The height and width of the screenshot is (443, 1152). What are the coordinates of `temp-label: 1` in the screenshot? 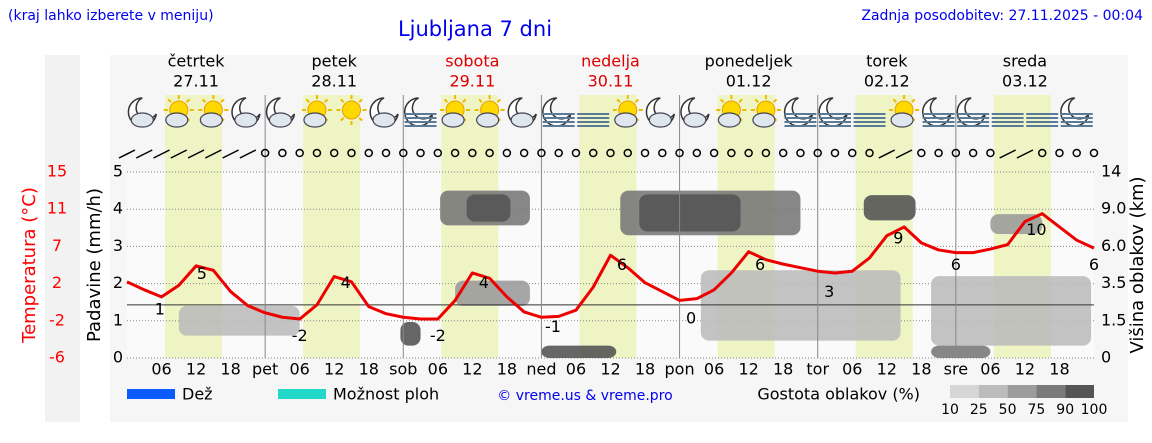 It's located at (160, 309).